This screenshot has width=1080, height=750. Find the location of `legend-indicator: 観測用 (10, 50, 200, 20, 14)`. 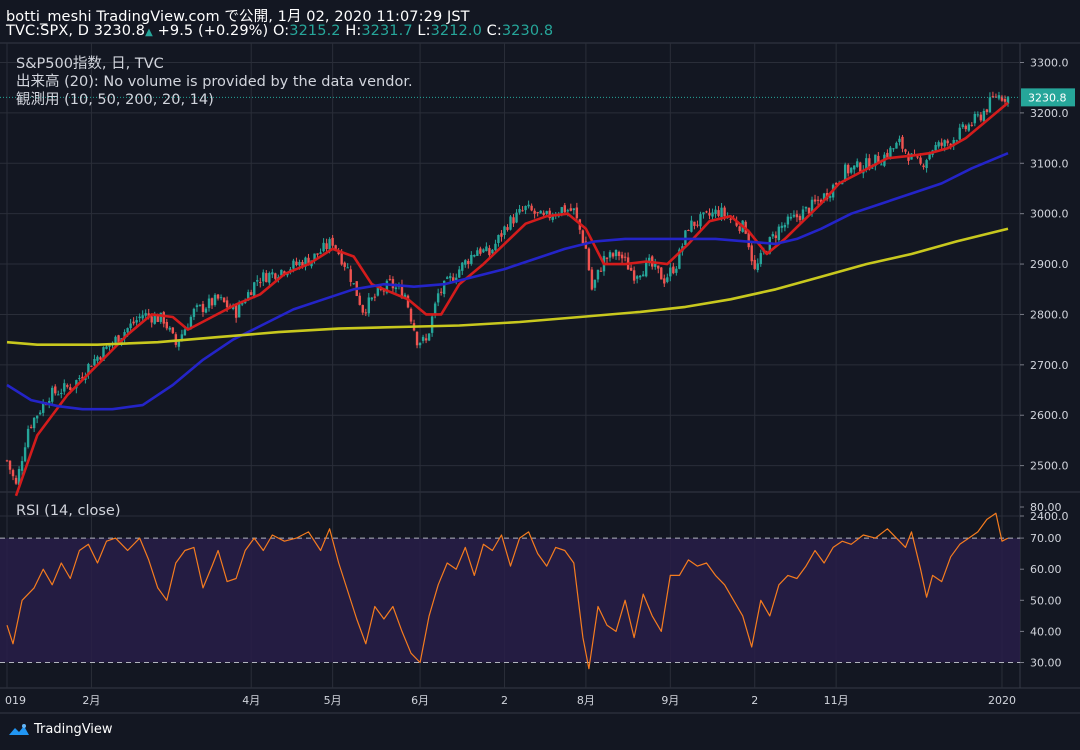

legend-indicator: 観測用 (10, 50, 200, 20, 14) is located at coordinates (115, 100).